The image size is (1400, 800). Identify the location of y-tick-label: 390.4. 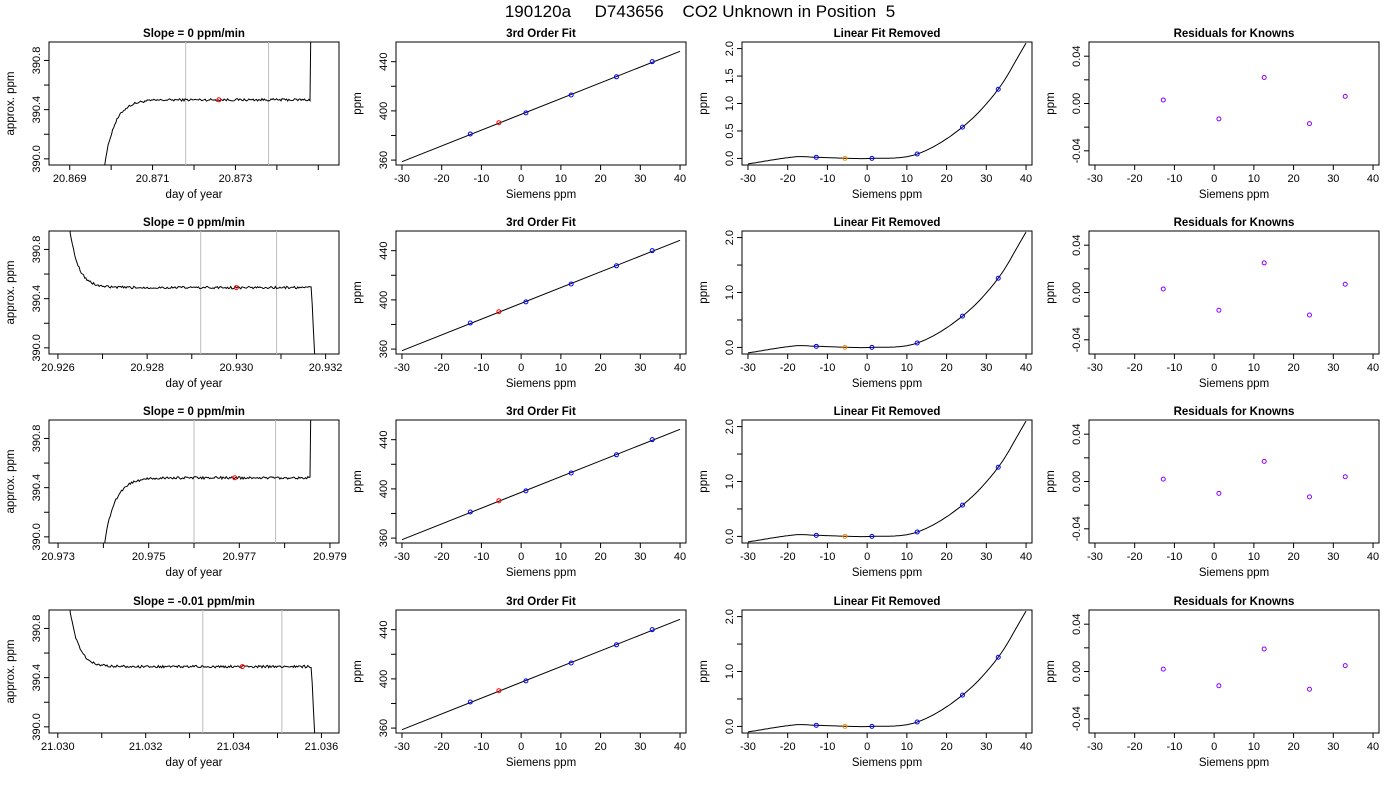
(37, 488).